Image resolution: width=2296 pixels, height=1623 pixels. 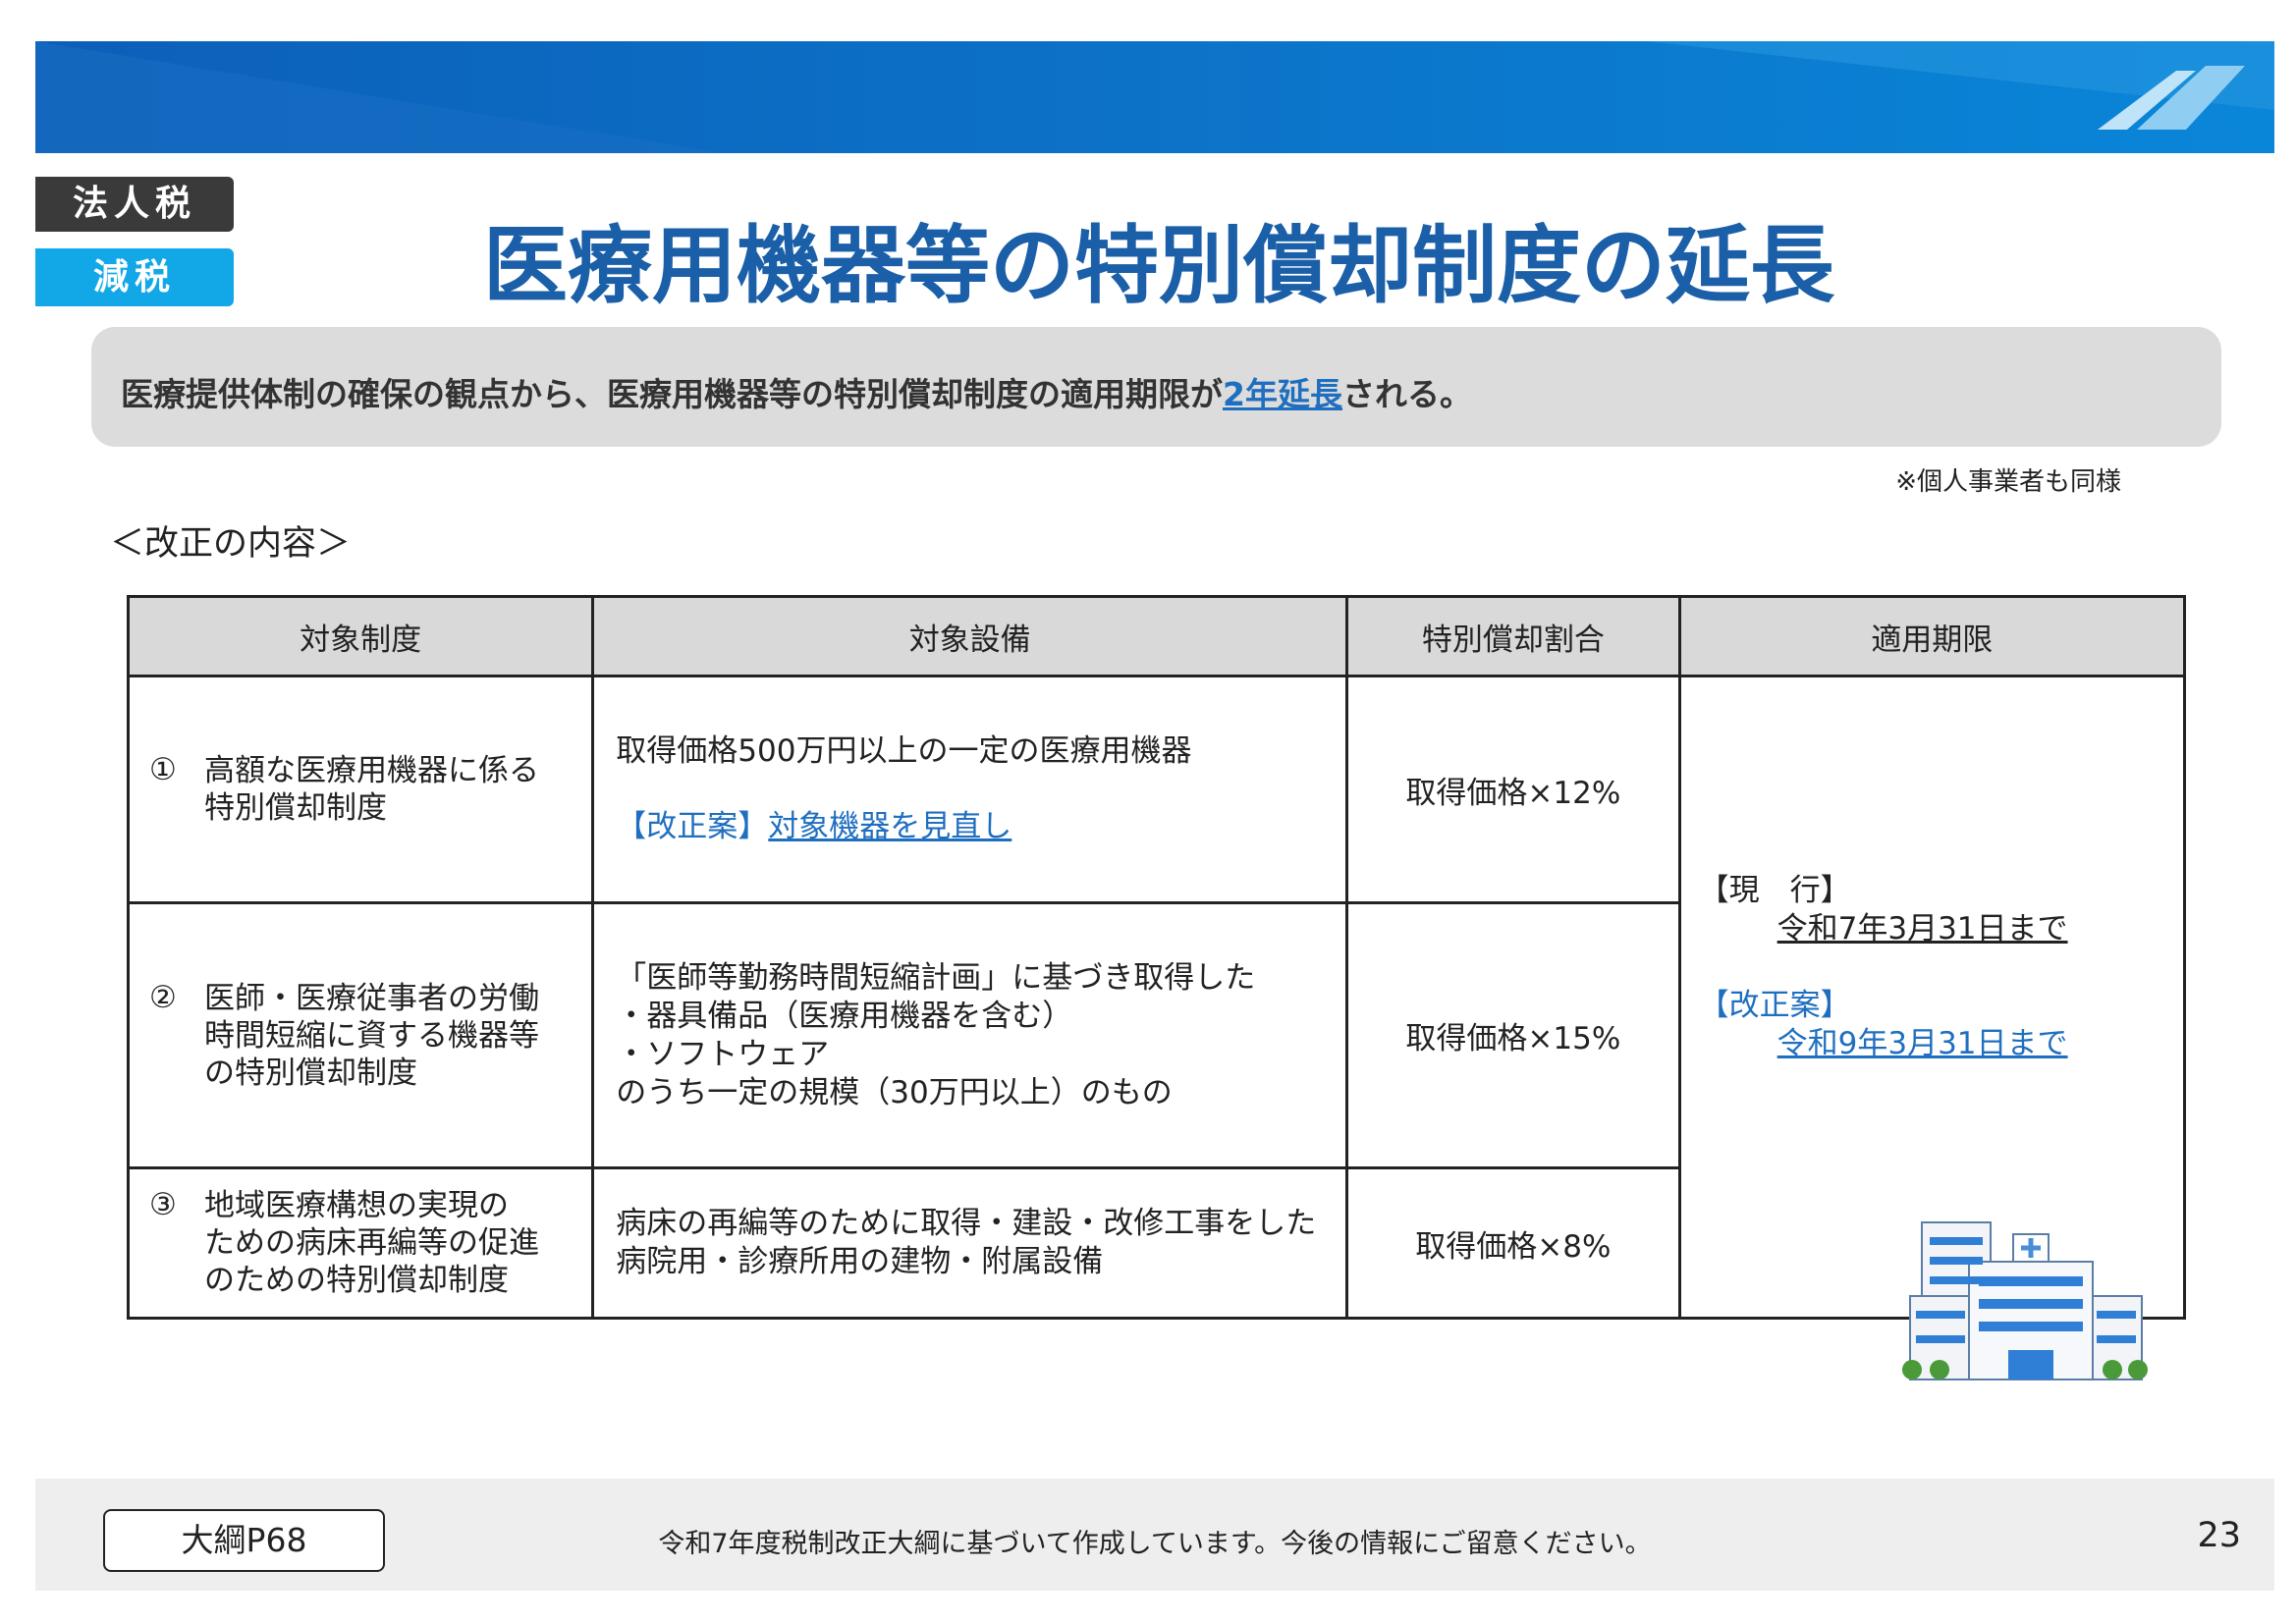 What do you see at coordinates (231, 544) in the screenshot?
I see `section-label: ＜改正の内容＞` at bounding box center [231, 544].